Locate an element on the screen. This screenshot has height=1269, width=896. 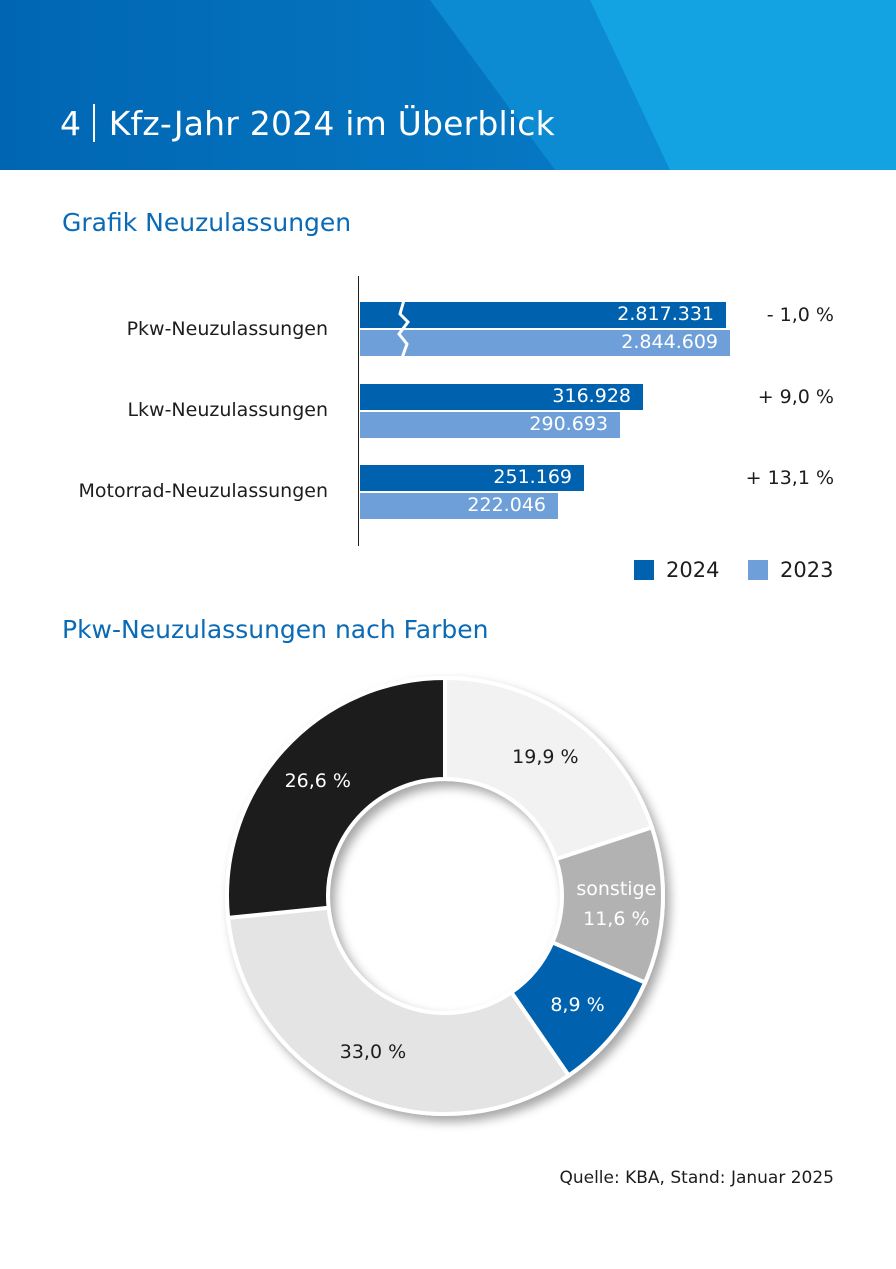
donut-label-2: 8,9 % is located at coordinates (577, 1005).